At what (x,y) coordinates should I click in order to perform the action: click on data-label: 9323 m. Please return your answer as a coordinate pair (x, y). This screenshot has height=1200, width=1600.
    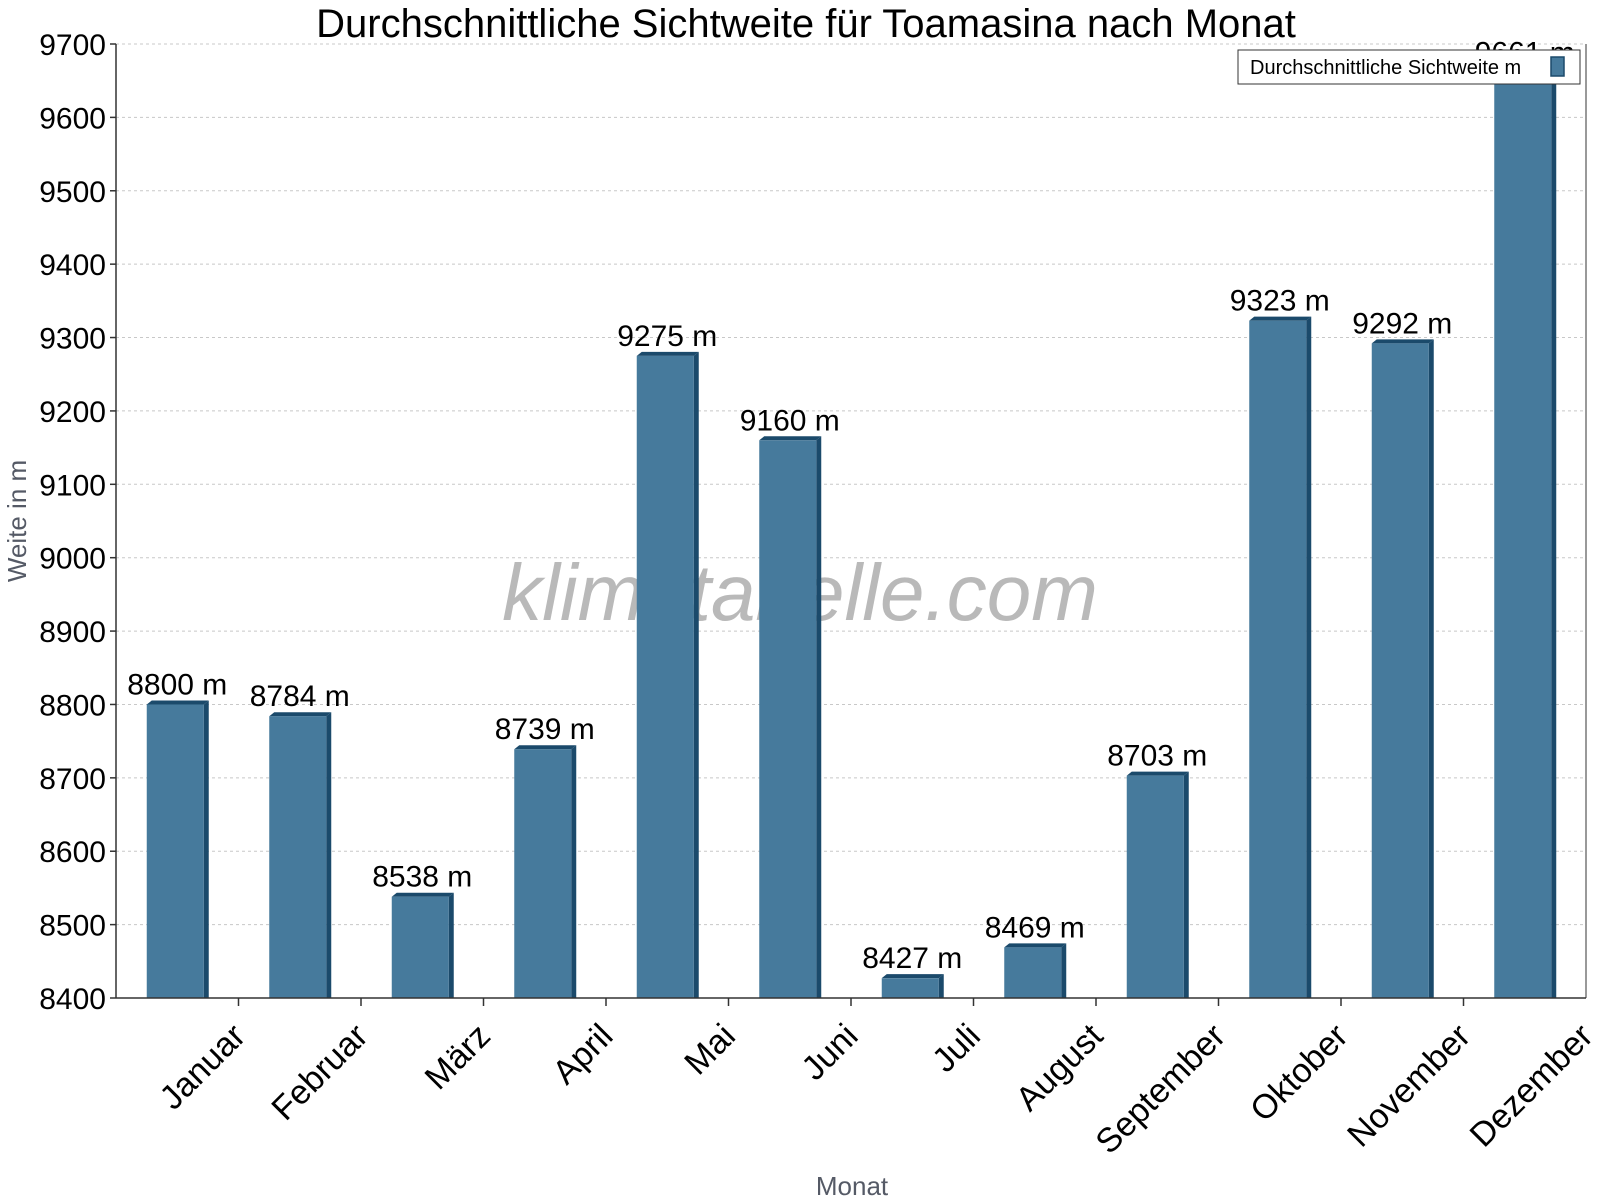
    Looking at the image, I should click on (1280, 301).